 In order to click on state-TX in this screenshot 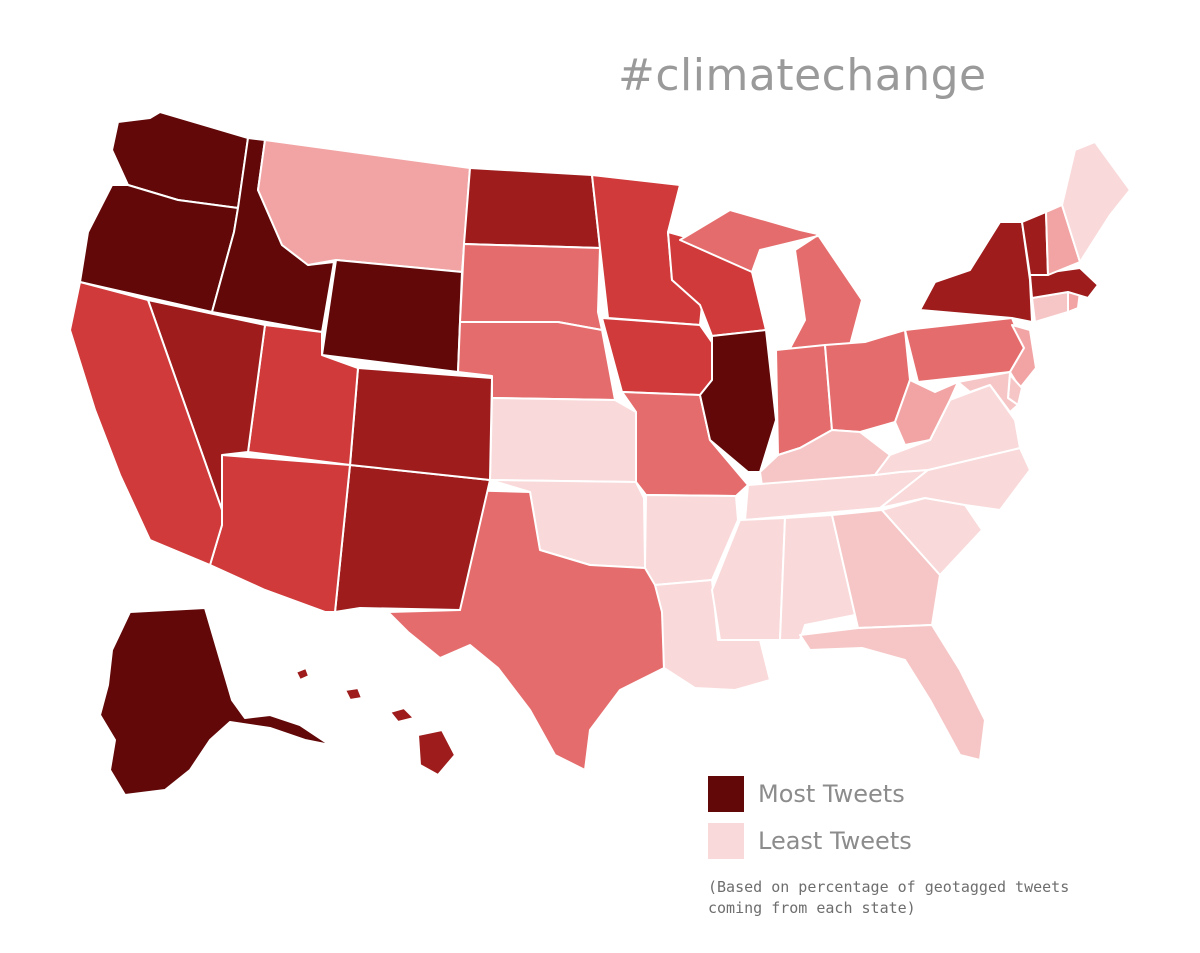, I will do `click(526, 630)`.